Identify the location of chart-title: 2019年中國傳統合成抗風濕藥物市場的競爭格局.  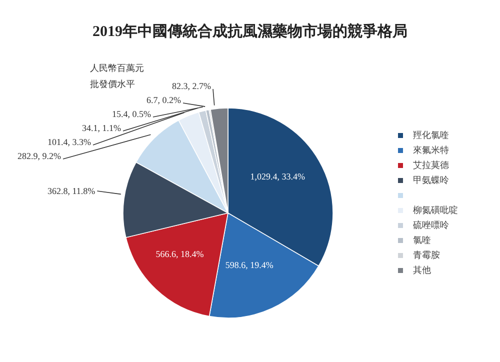
(250, 31).